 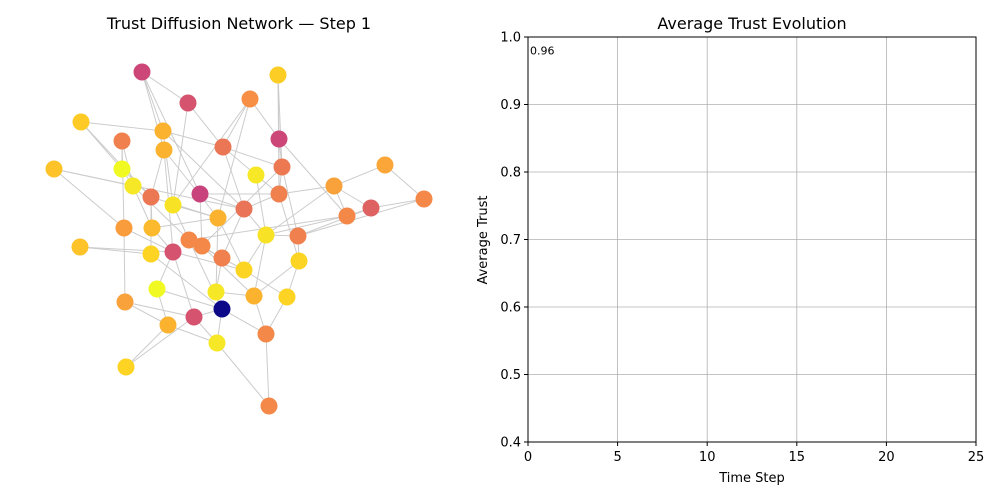 I want to click on y-tick-label: 0.9, so click(x=510, y=105).